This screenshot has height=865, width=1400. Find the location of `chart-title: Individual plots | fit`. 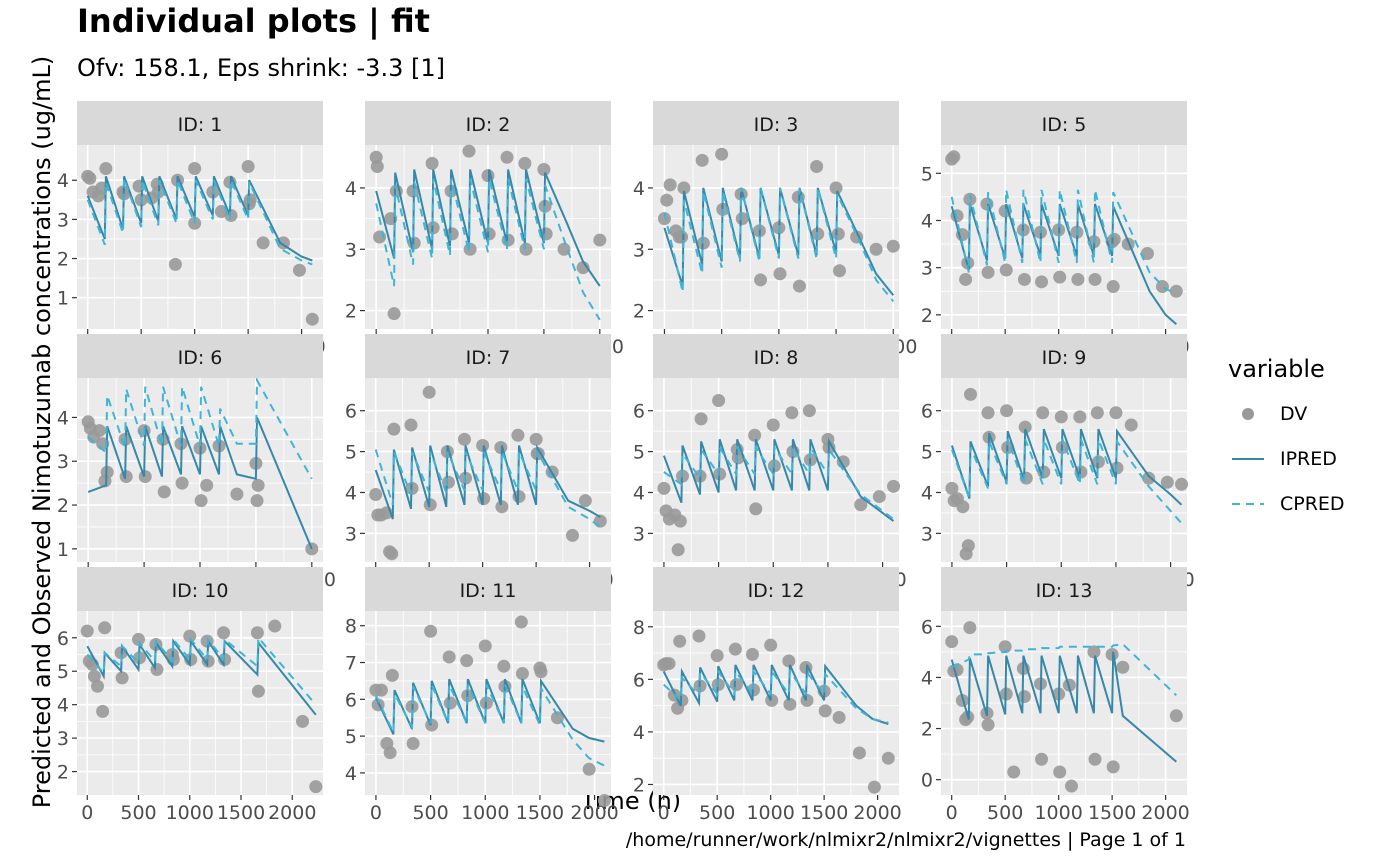

chart-title: Individual plots | fit is located at coordinates (253, 21).